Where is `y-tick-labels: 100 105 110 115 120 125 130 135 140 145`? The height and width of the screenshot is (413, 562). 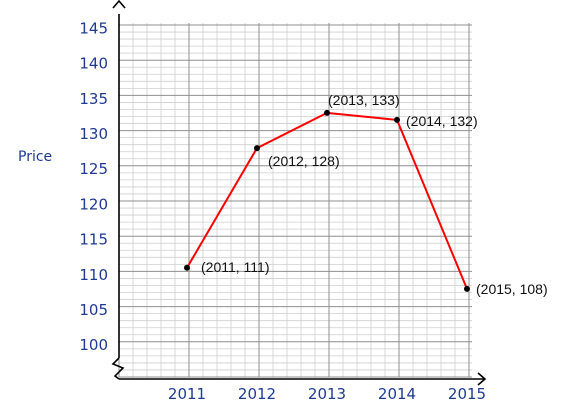
y-tick-labels: 100 105 110 115 120 125 130 135 140 145 is located at coordinates (93, 186).